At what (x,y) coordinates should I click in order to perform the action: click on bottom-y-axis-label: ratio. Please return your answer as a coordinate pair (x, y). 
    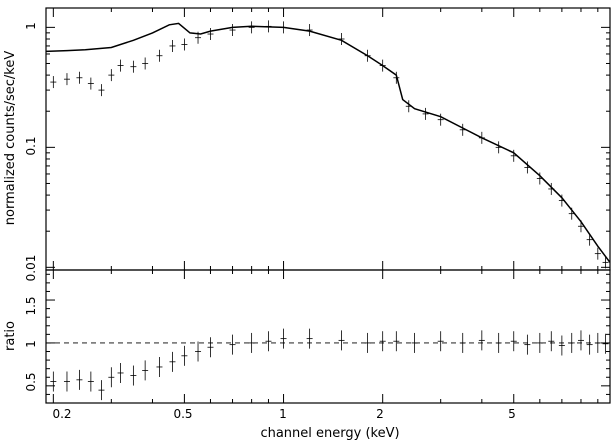
    Looking at the image, I should click on (10, 336).